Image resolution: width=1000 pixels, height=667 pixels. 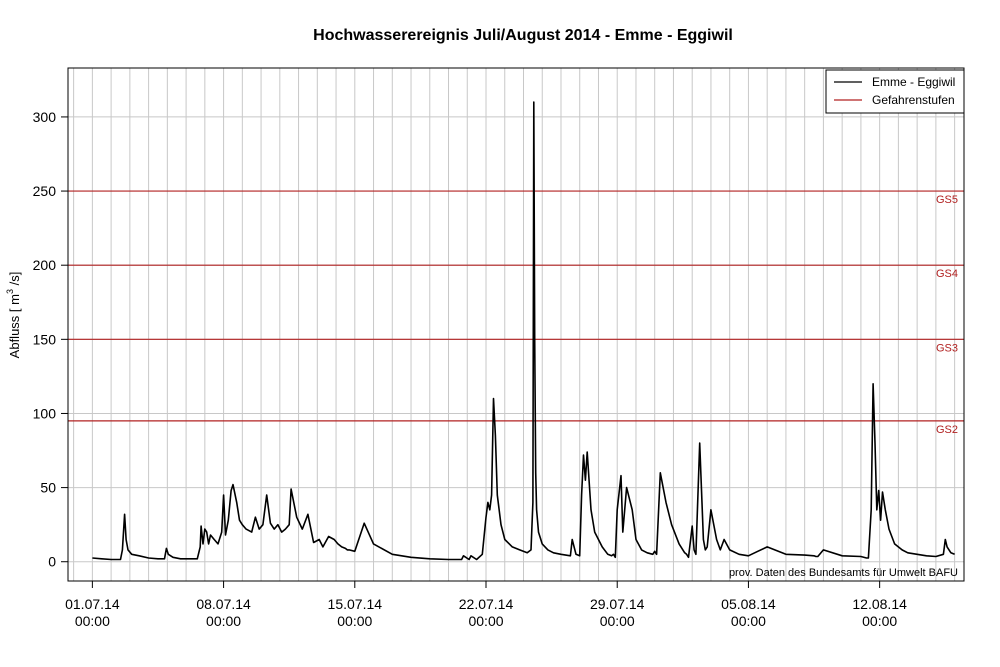 I want to click on y-tick-label: 100, so click(x=45, y=413).